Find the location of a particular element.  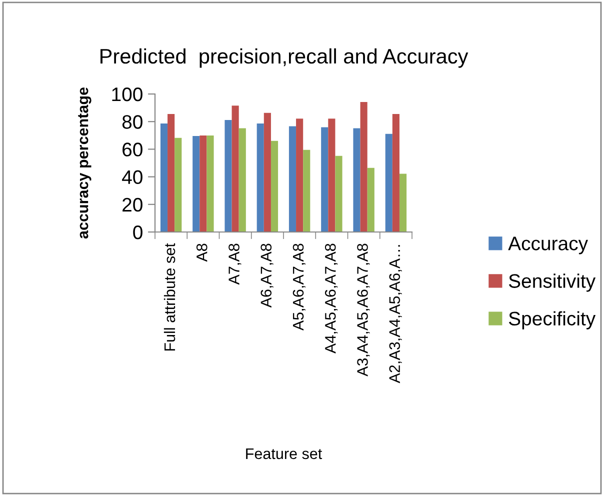

chart-title: Predicted precision,recall and Accuracy is located at coordinates (284, 58).